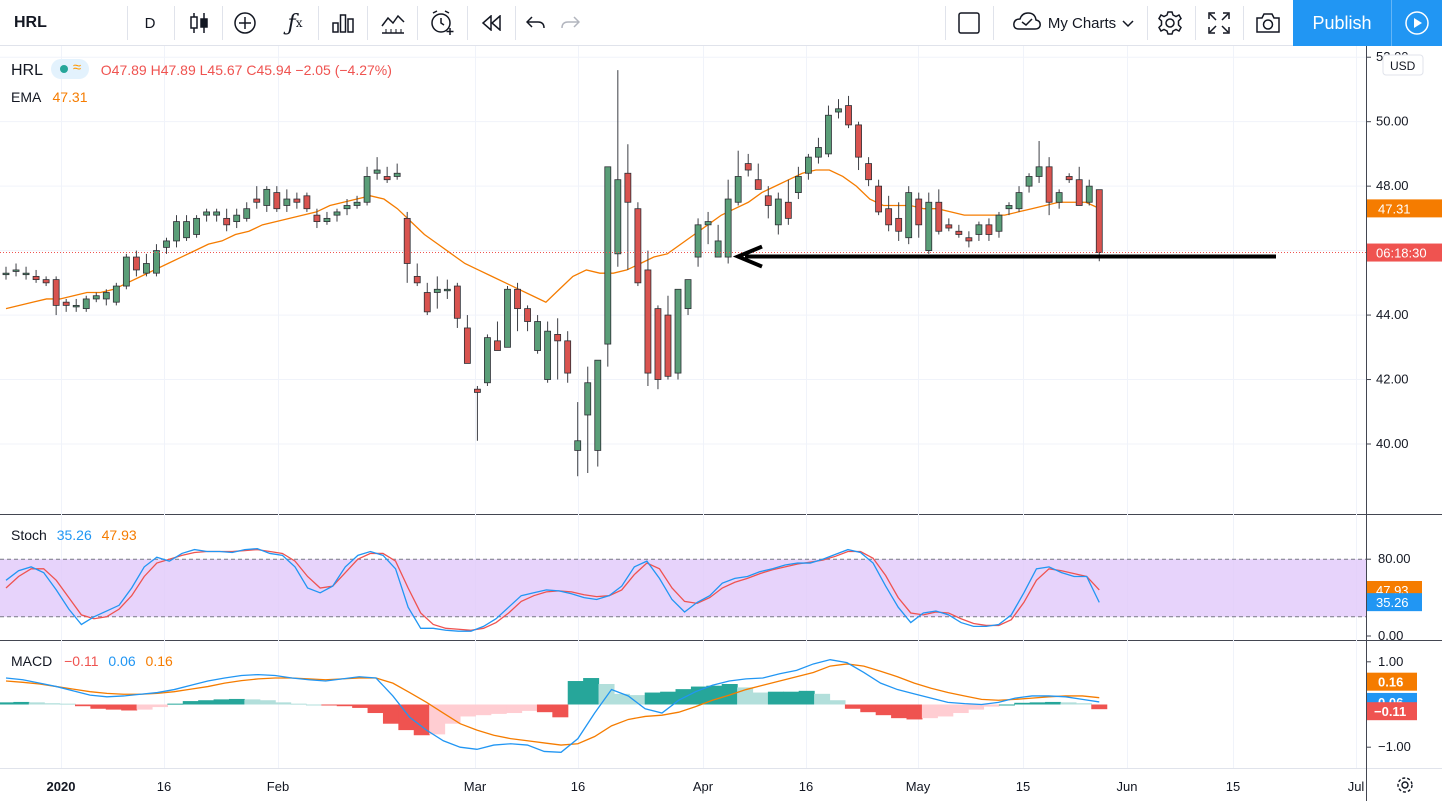 Image resolution: width=1442 pixels, height=801 pixels. What do you see at coordinates (1405, 785) in the screenshot?
I see `axis-settings-icon` at bounding box center [1405, 785].